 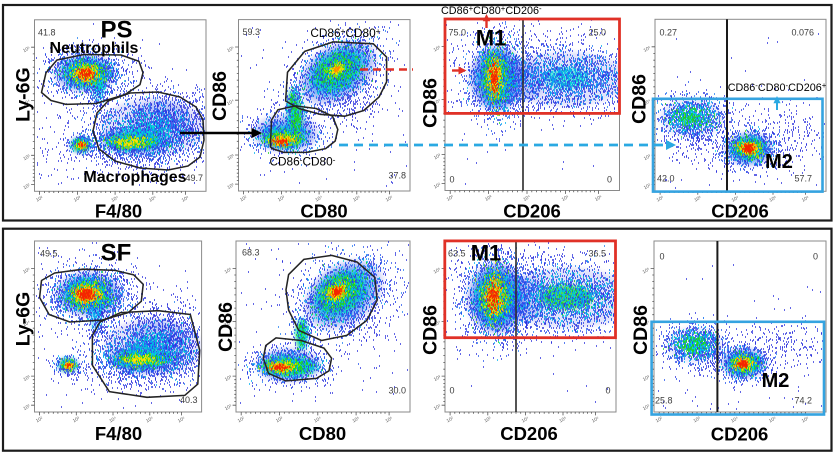 I want to click on svg-text: 59.3, so click(x=252, y=32).